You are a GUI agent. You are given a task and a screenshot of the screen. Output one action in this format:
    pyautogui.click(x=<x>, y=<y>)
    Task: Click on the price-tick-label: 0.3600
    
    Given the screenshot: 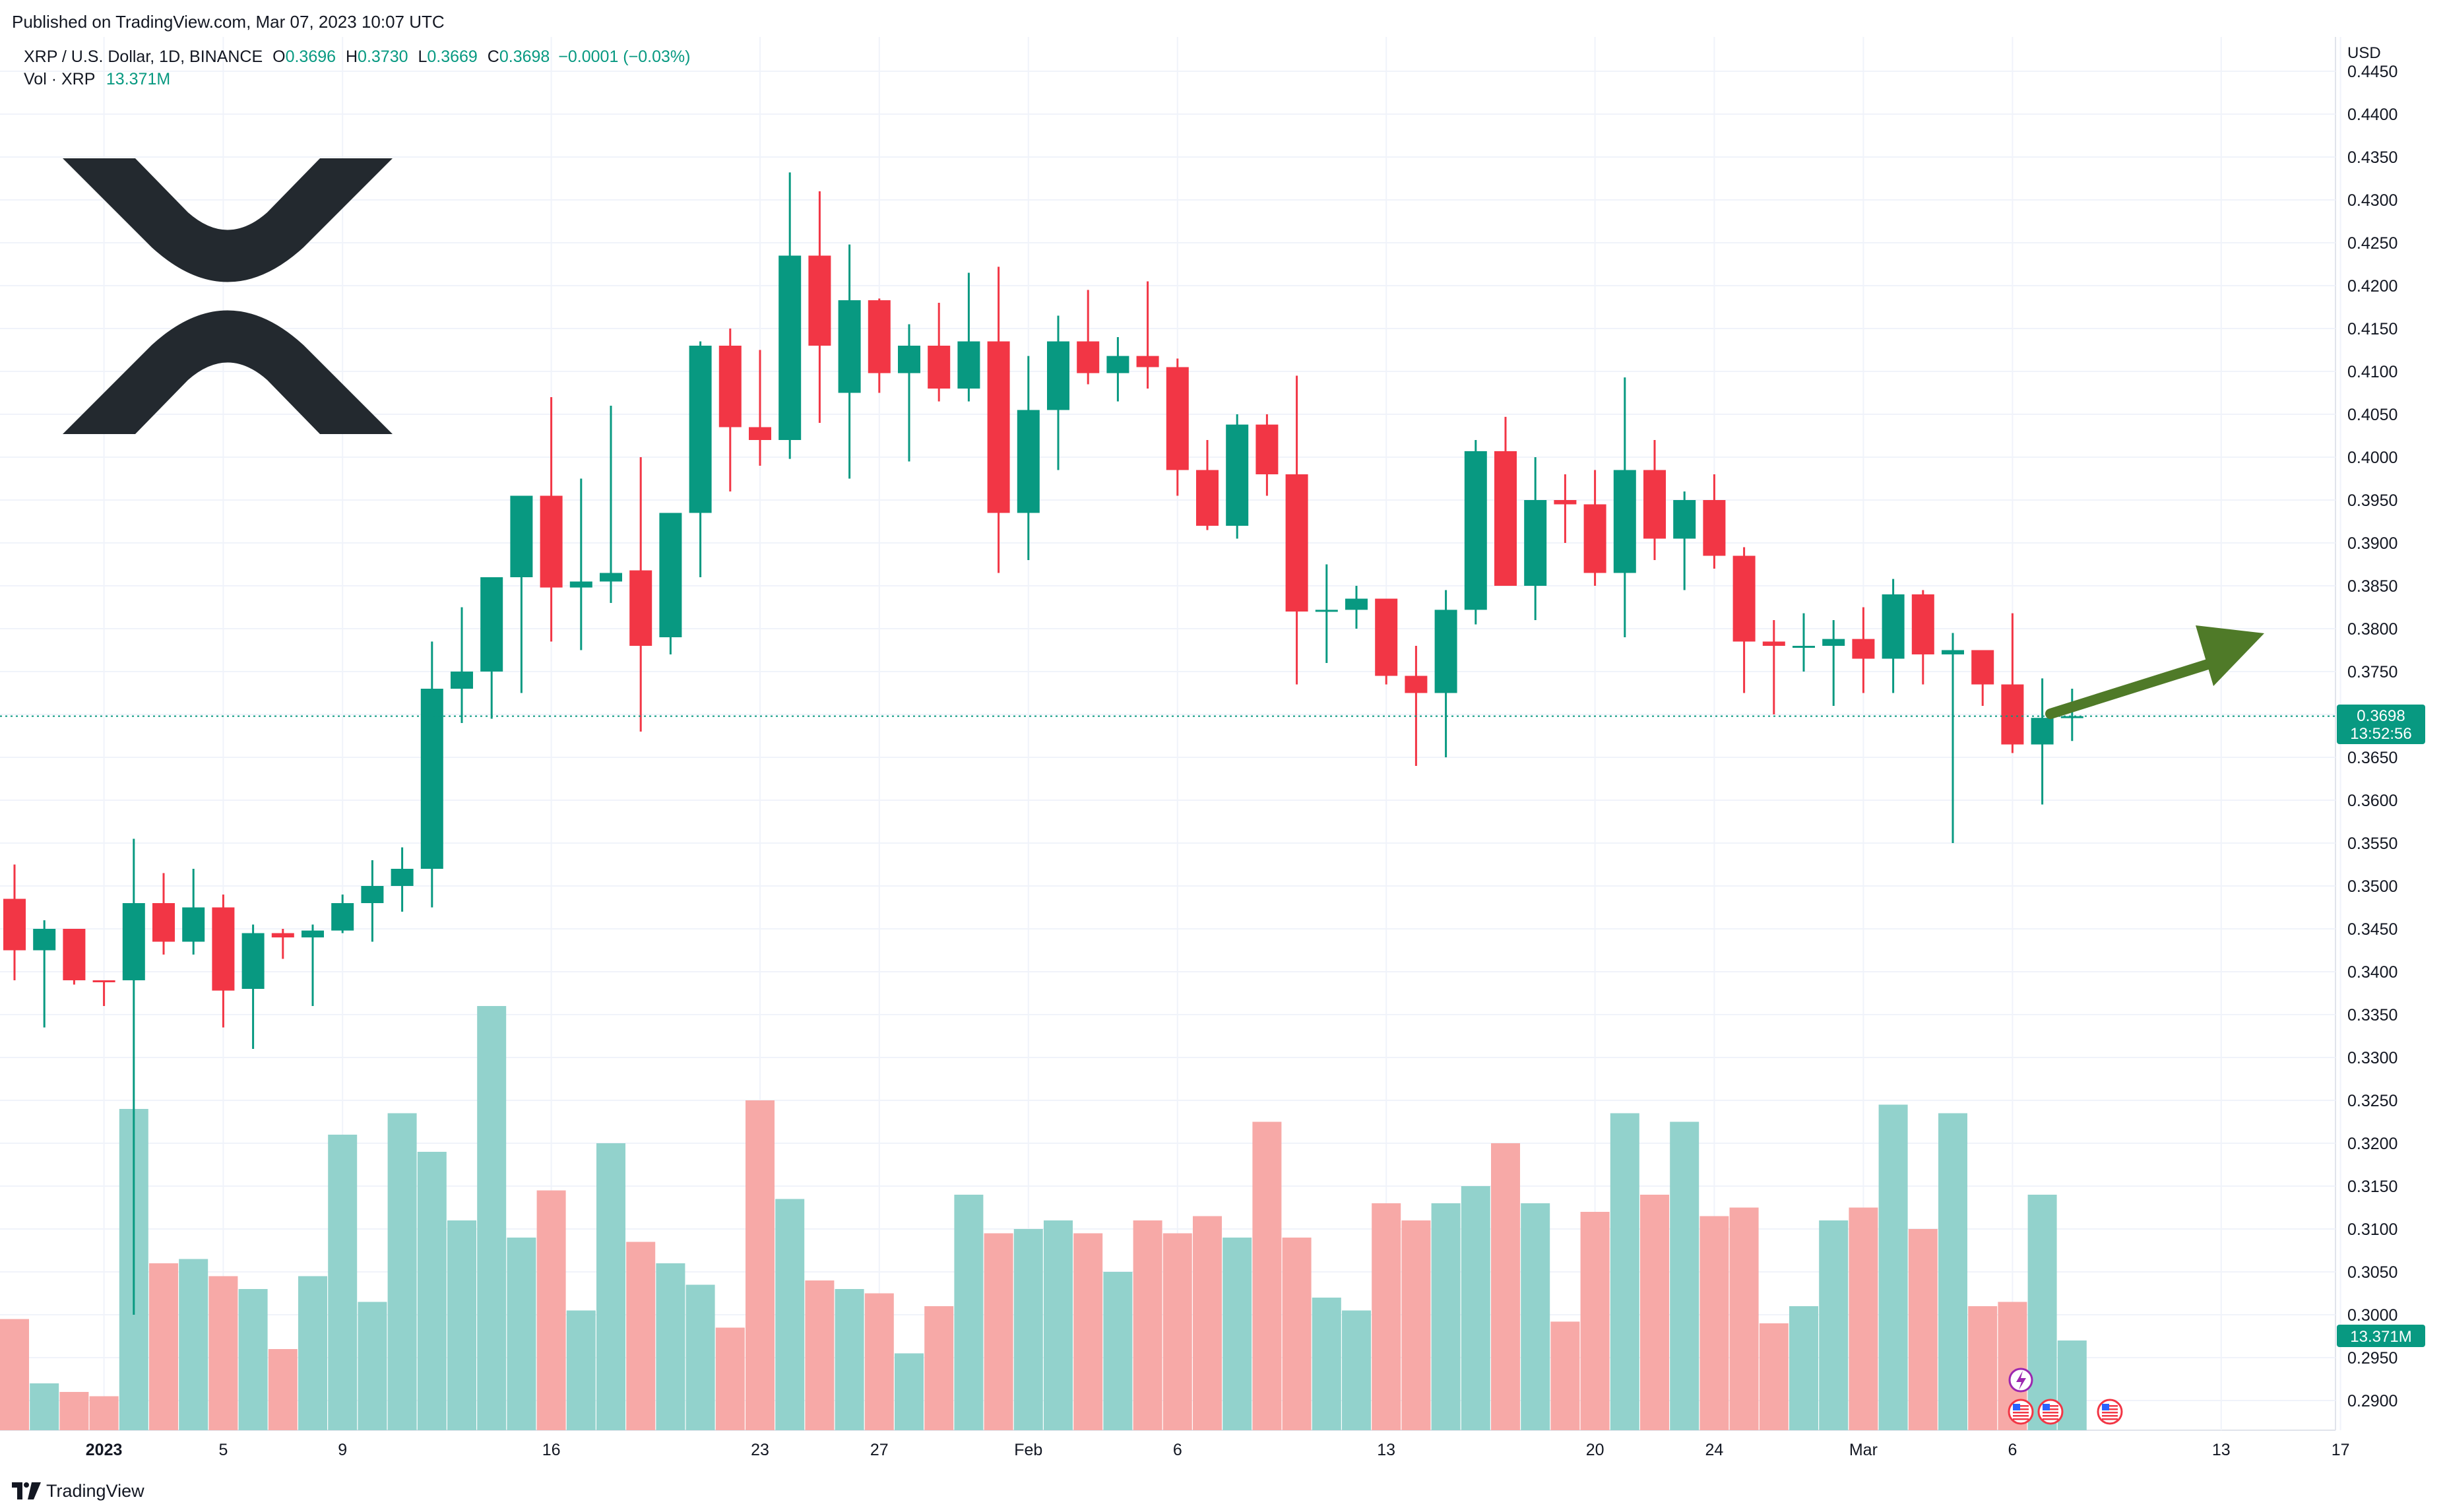 What is the action you would take?
    pyautogui.click(x=2372, y=801)
    